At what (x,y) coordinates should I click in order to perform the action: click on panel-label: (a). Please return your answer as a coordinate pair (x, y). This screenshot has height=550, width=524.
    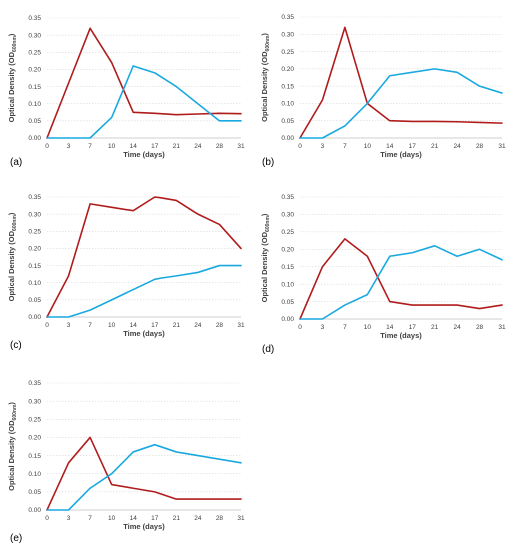
    Looking at the image, I should click on (16, 162).